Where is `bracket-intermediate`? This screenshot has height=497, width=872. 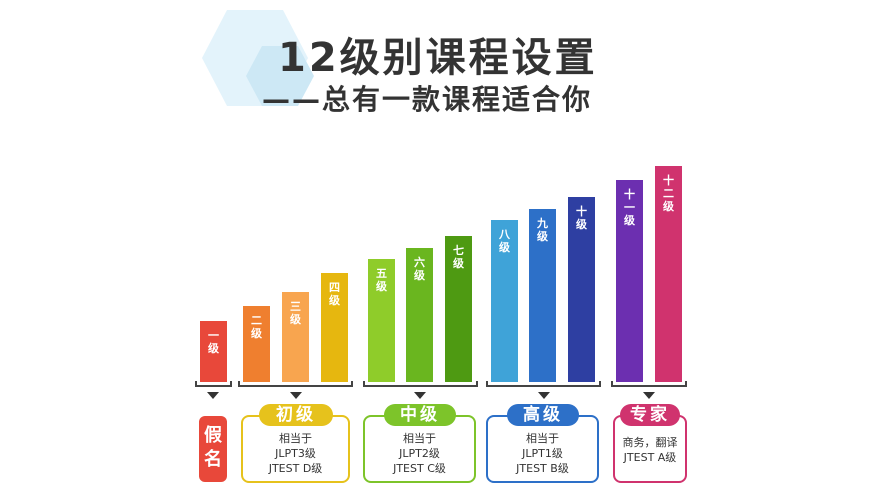 bracket-intermediate is located at coordinates (420, 384).